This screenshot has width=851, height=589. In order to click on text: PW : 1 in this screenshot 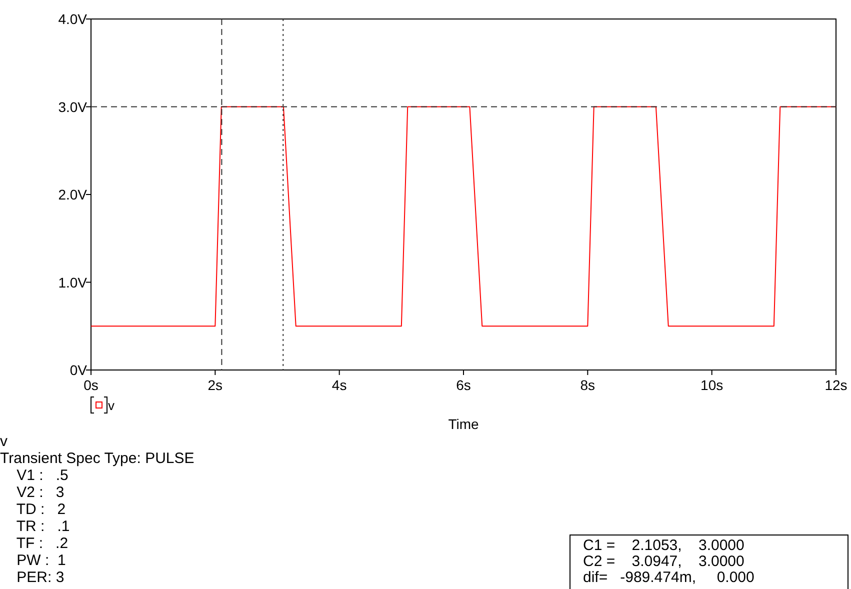, I will do `click(33, 560)`.